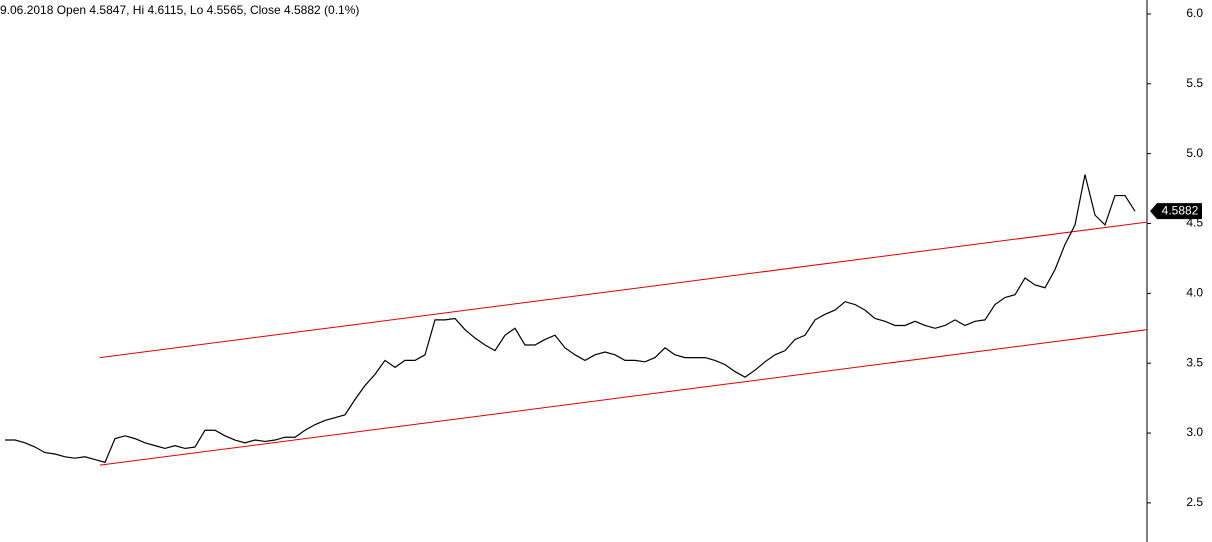  What do you see at coordinates (1194, 432) in the screenshot?
I see `y-tick-label: 3.0` at bounding box center [1194, 432].